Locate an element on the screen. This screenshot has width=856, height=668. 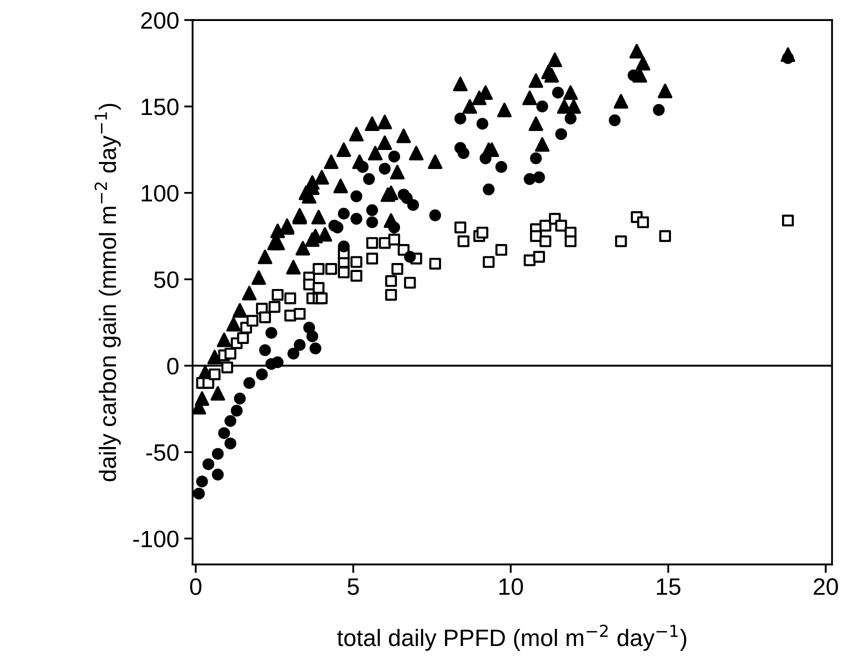
y-tick-label: -100 is located at coordinates (155, 539).